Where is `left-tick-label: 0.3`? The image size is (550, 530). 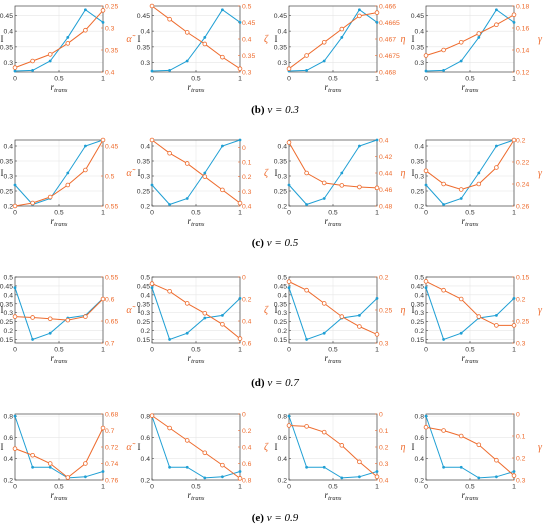 left-tick-label: 0.3 is located at coordinates (420, 313).